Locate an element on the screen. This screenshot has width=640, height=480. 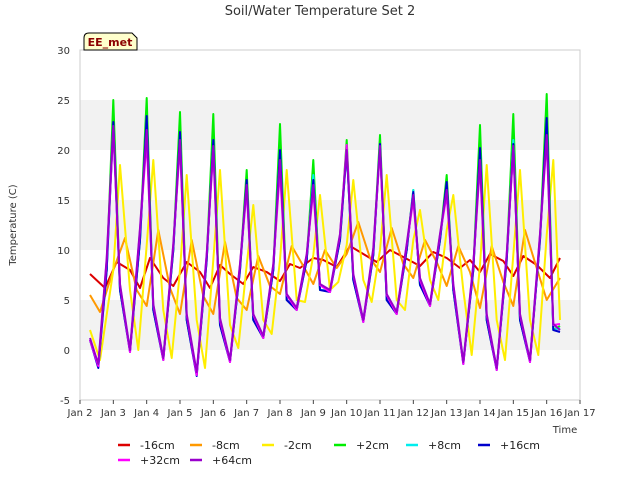
x-axis-label: Time is located at coordinates (564, 430).